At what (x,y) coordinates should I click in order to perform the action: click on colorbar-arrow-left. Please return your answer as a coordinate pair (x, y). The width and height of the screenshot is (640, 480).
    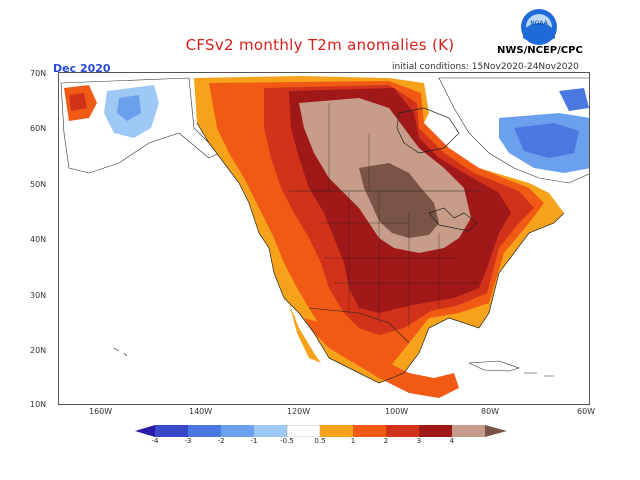
    Looking at the image, I should click on (145, 431).